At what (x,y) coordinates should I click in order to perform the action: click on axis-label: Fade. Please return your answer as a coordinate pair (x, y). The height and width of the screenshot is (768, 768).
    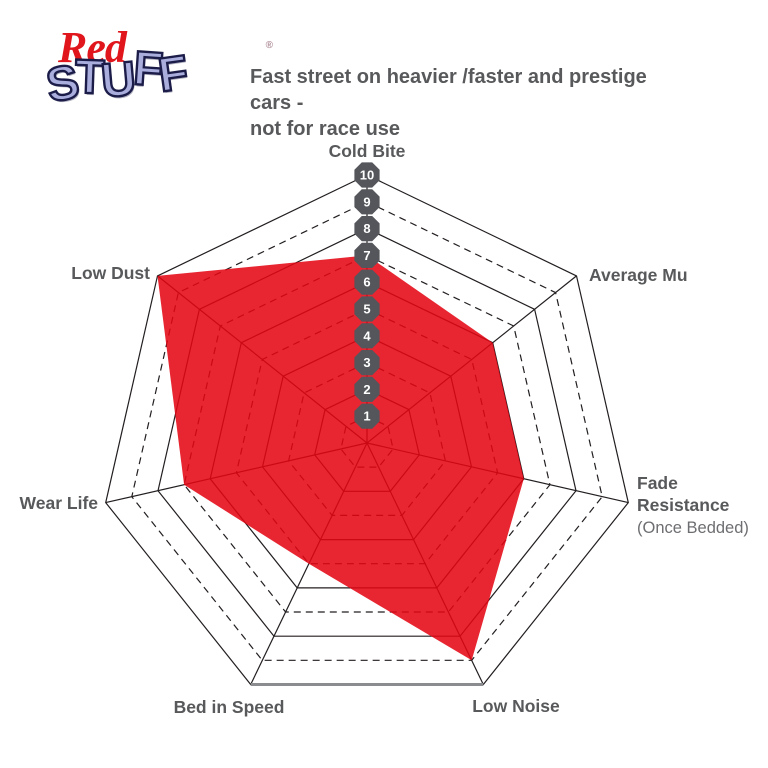
    Looking at the image, I should click on (657, 483).